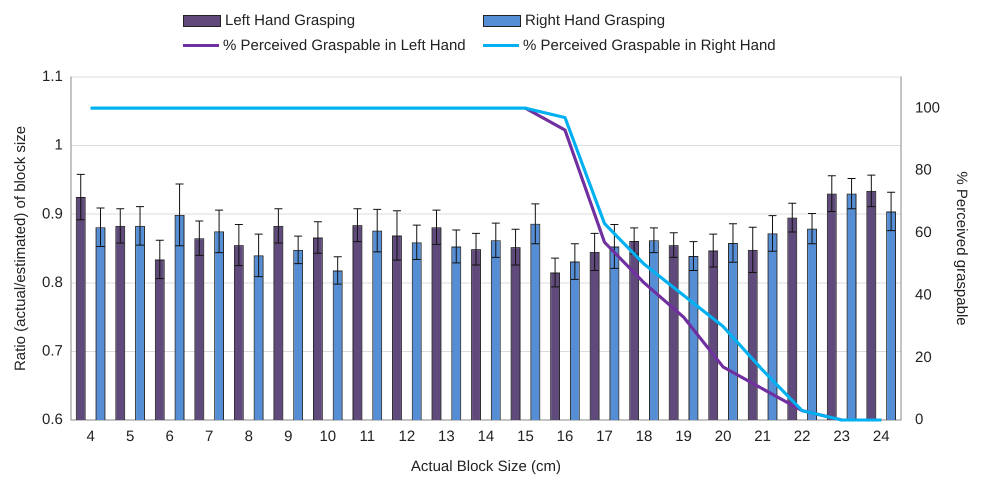 This screenshot has width=986, height=501. I want to click on x-tick-label: 4, so click(90, 437).